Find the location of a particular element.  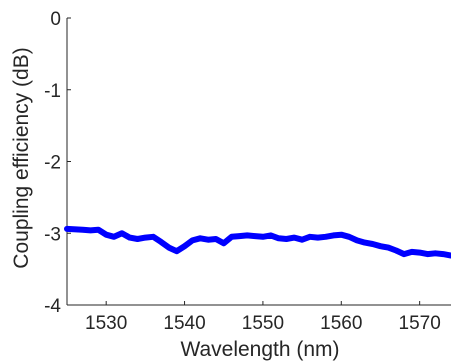

y-axis-label: Coupling efficiency (dB) is located at coordinates (21, 157).